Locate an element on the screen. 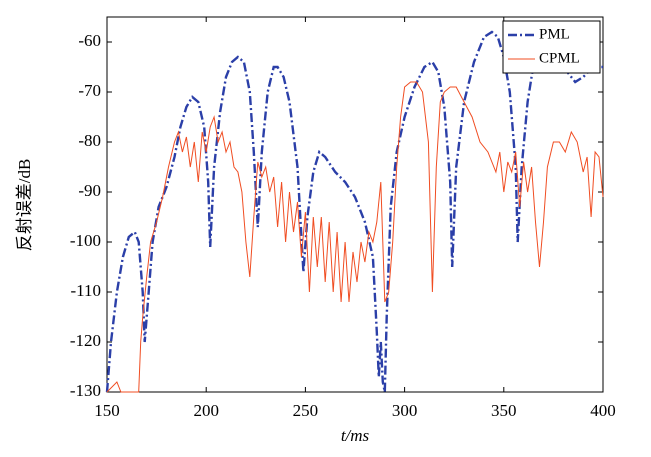 The image size is (651, 457). legend-box is located at coordinates (551, 47).